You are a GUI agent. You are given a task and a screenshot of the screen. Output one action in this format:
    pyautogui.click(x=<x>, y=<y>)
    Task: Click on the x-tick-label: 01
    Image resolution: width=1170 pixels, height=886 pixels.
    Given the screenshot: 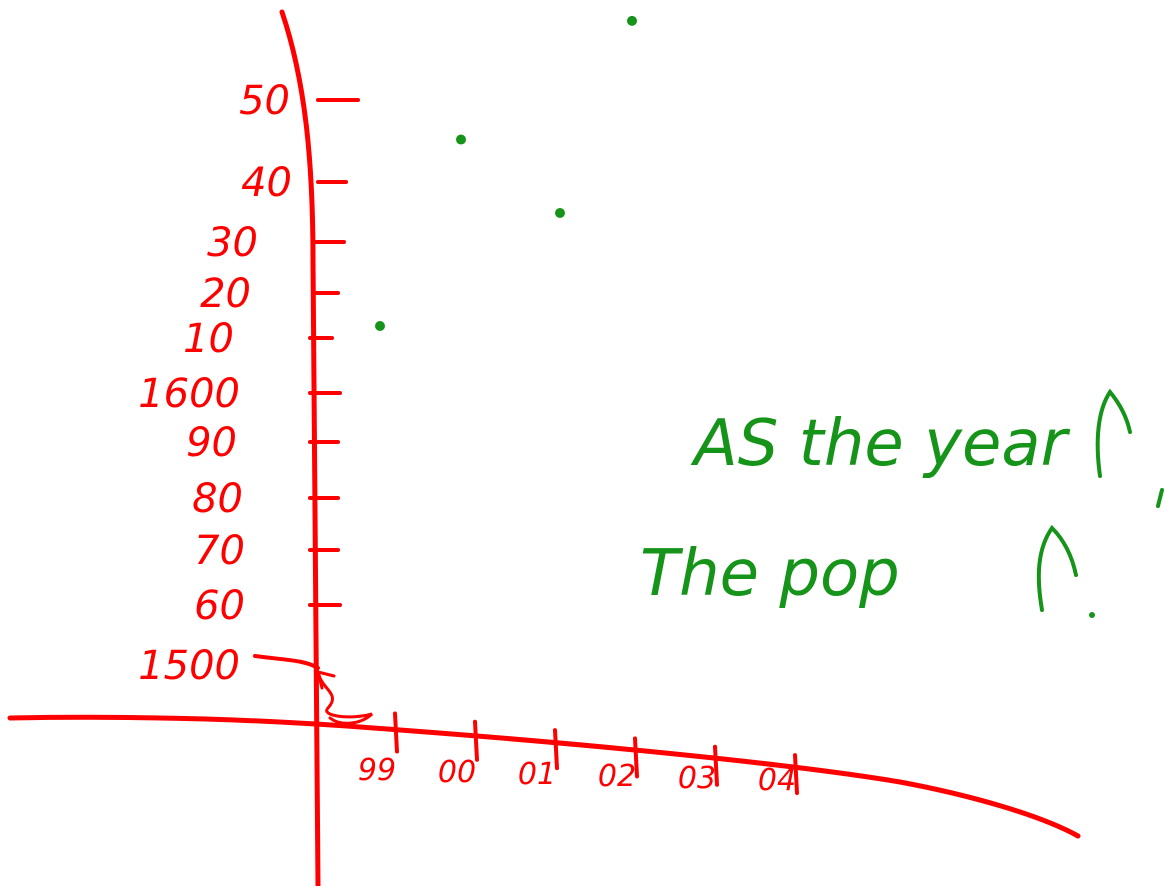 What is the action you would take?
    pyautogui.click(x=537, y=774)
    